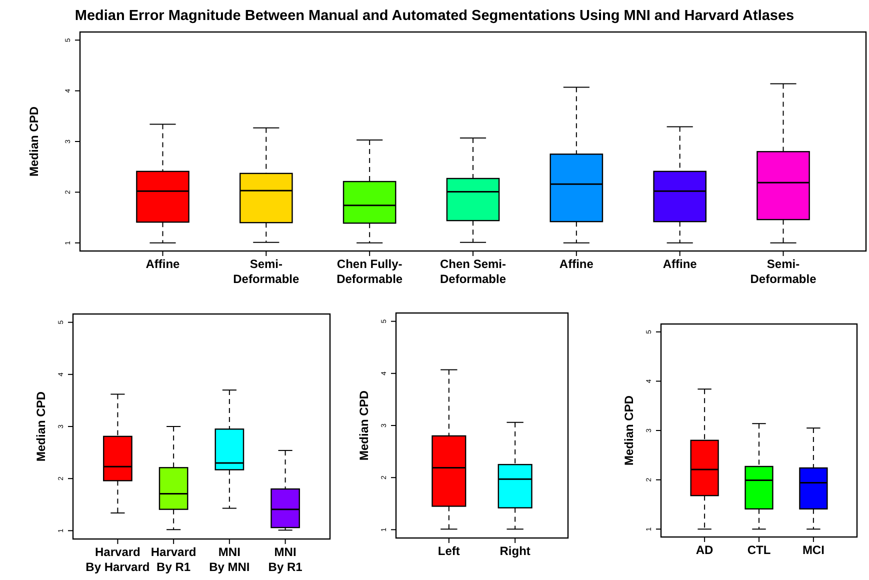 The width and height of the screenshot is (869, 580). What do you see at coordinates (285, 559) in the screenshot?
I see `x-tick-label: MNI By R1` at bounding box center [285, 559].